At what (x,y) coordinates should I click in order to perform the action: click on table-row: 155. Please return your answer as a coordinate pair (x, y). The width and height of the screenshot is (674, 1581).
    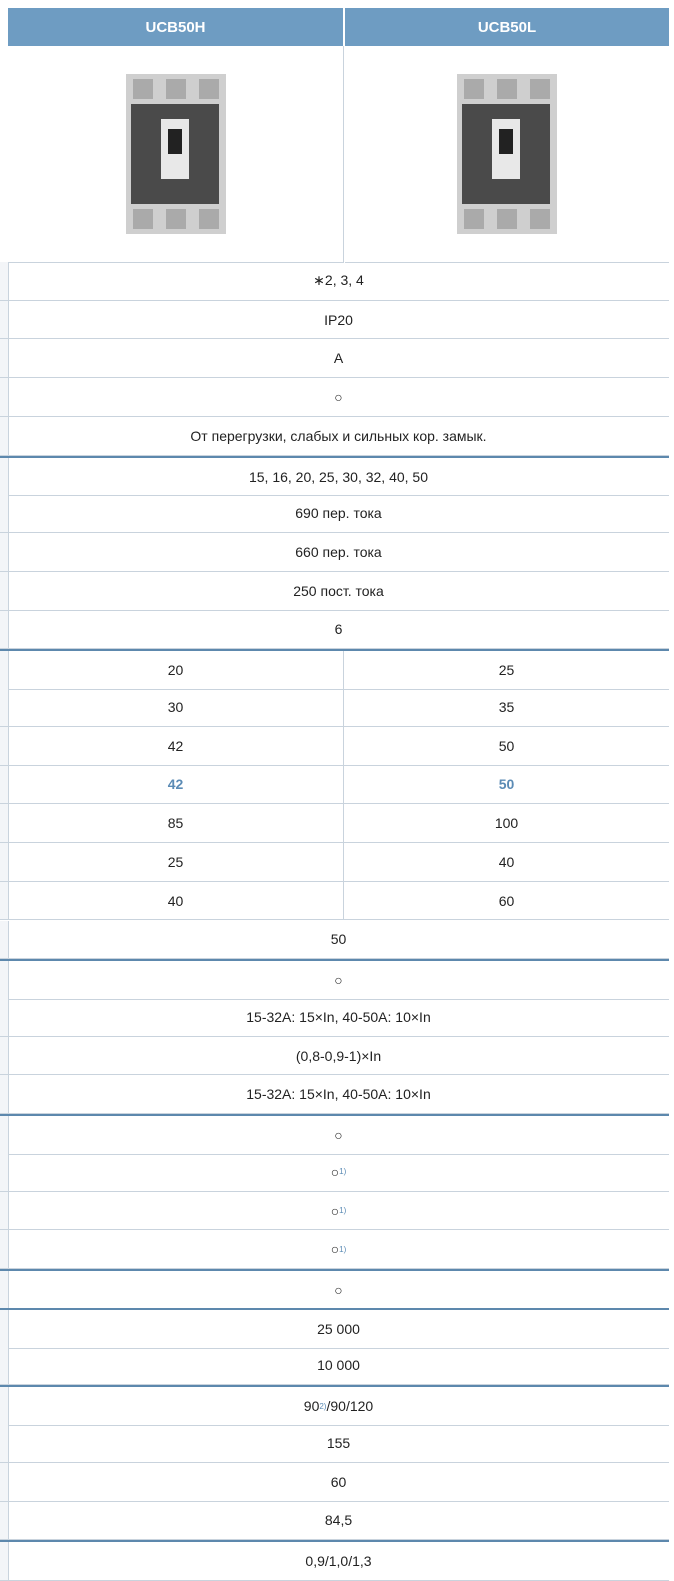
    Looking at the image, I should click on (334, 1443).